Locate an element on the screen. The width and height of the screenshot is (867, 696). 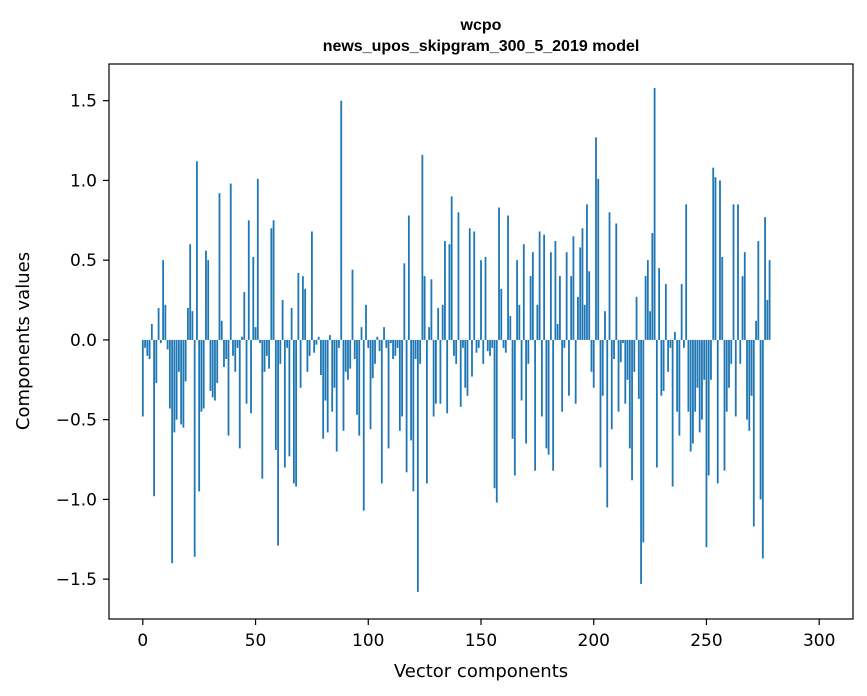
x-tick-label: 300 is located at coordinates (819, 641).